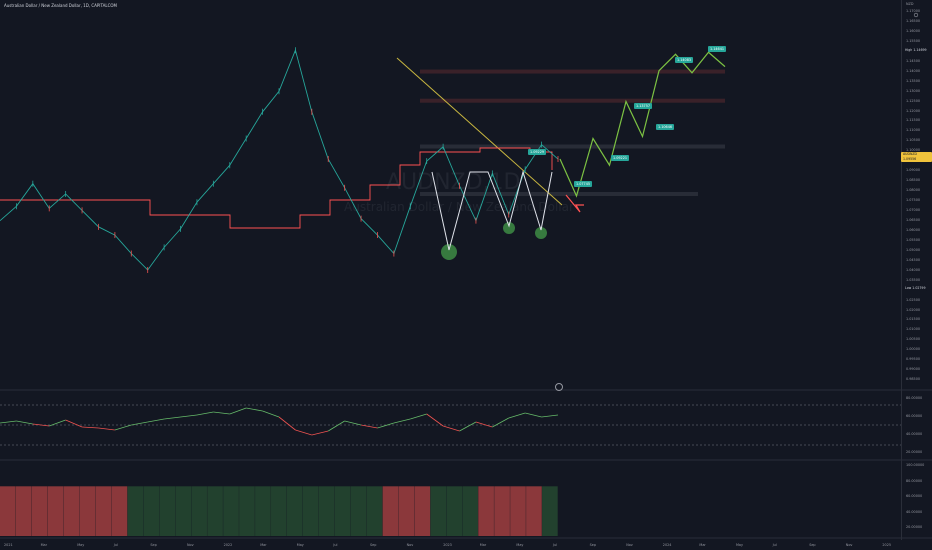 Image resolution: width=932 pixels, height=550 pixels. What do you see at coordinates (559, 387) in the screenshot?
I see `collapse-pane-icon` at bounding box center [559, 387].